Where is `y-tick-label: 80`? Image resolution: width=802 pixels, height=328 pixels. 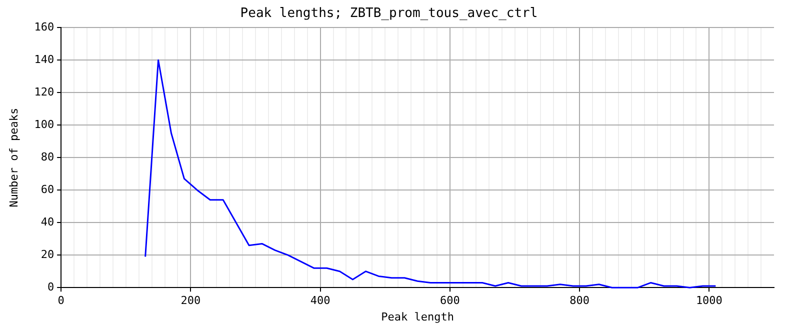
y-tick-label: 80 is located at coordinates (47, 157).